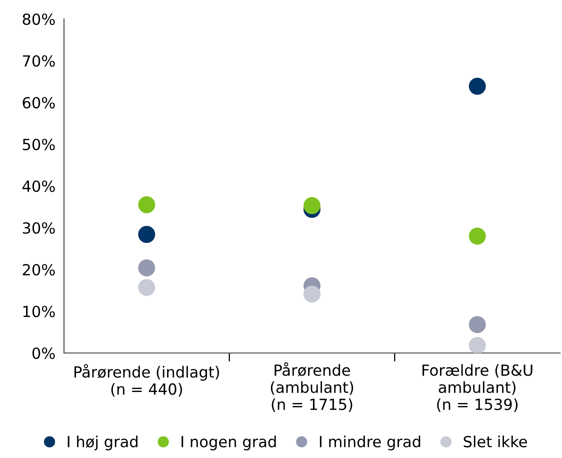  Describe the element at coordinates (38, 19) in the screenshot. I see `y-tick-label: 80%` at that location.